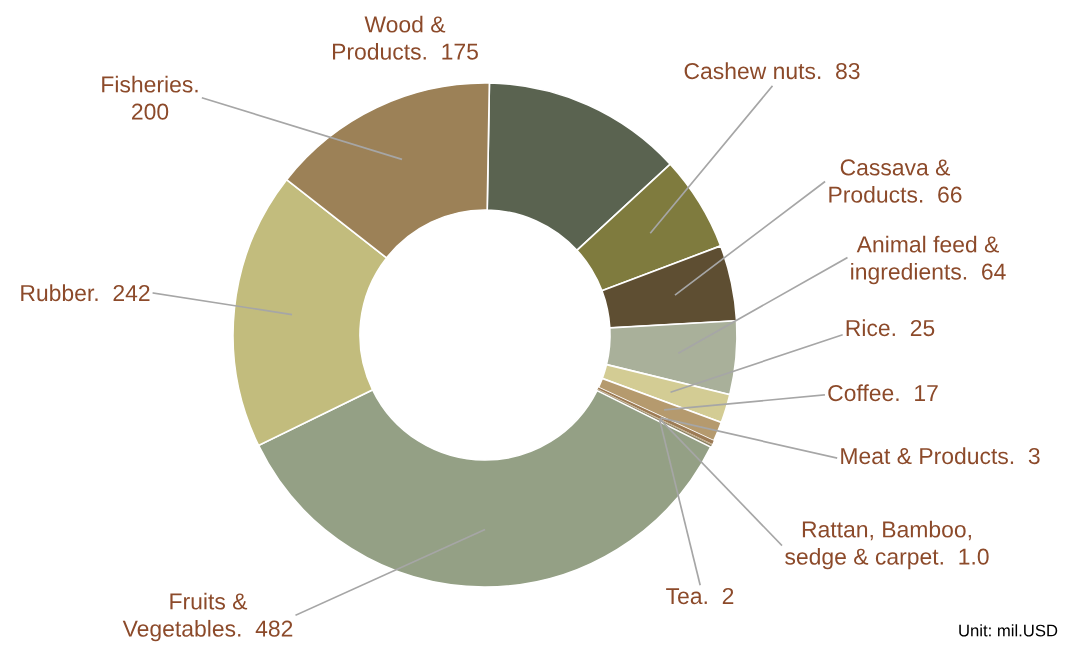 This screenshot has height=652, width=1071. Describe the element at coordinates (85, 293) in the screenshot. I see `slice-label: Rubber. 242` at that location.